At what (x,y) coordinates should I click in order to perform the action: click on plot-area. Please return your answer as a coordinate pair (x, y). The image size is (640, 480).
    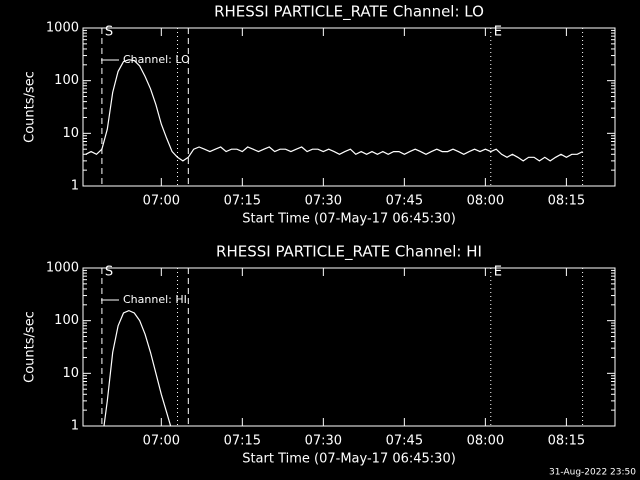
    Looking at the image, I should click on (137, 367).